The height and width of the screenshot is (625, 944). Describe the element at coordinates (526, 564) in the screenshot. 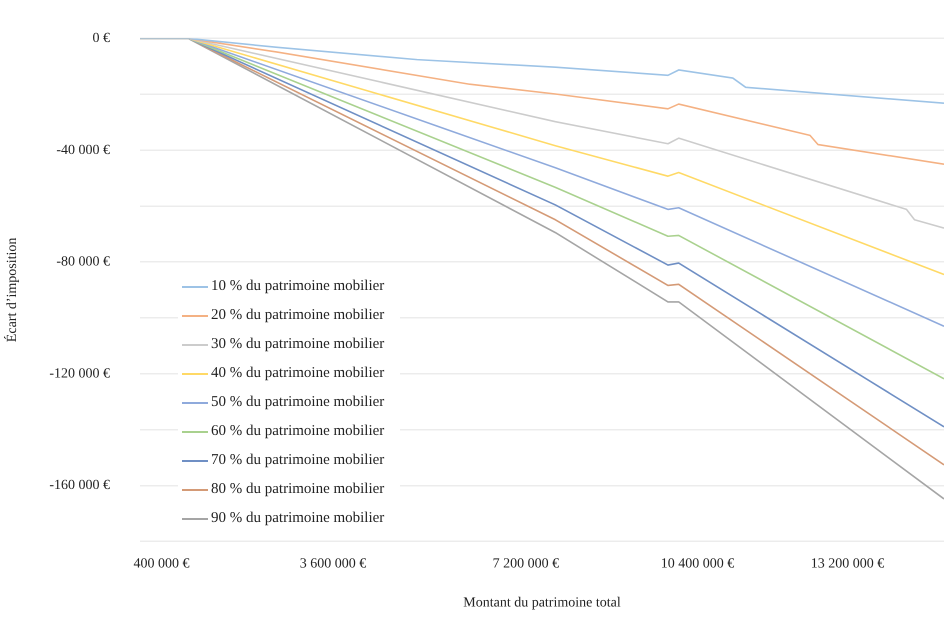

I see `x-tick-label: 7 200 000 €` at that location.